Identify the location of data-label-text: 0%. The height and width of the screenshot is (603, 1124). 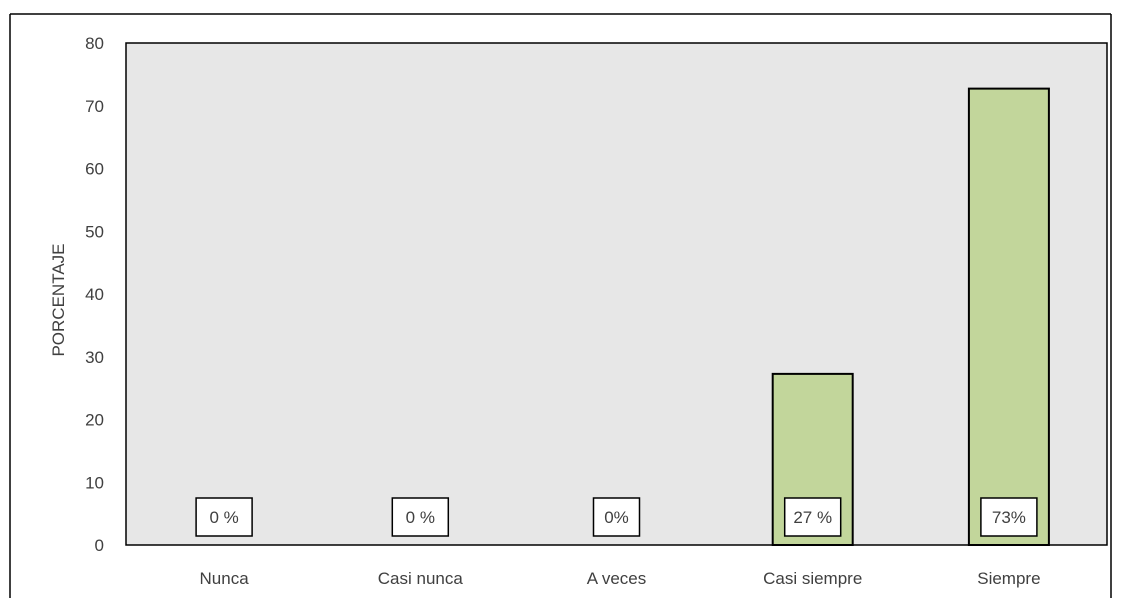
(616, 517).